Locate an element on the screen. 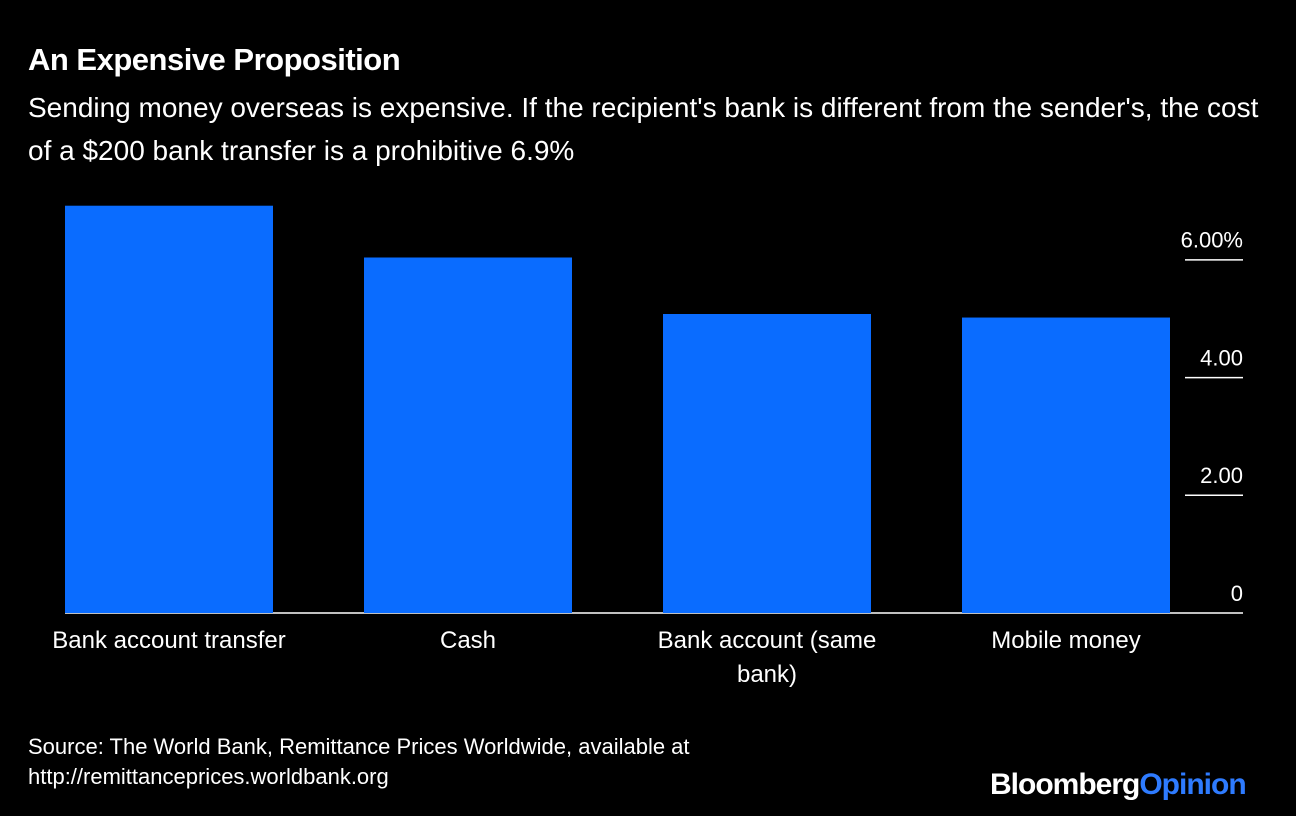  x-tick-label: Bank account (same bank) is located at coordinates (767, 657).